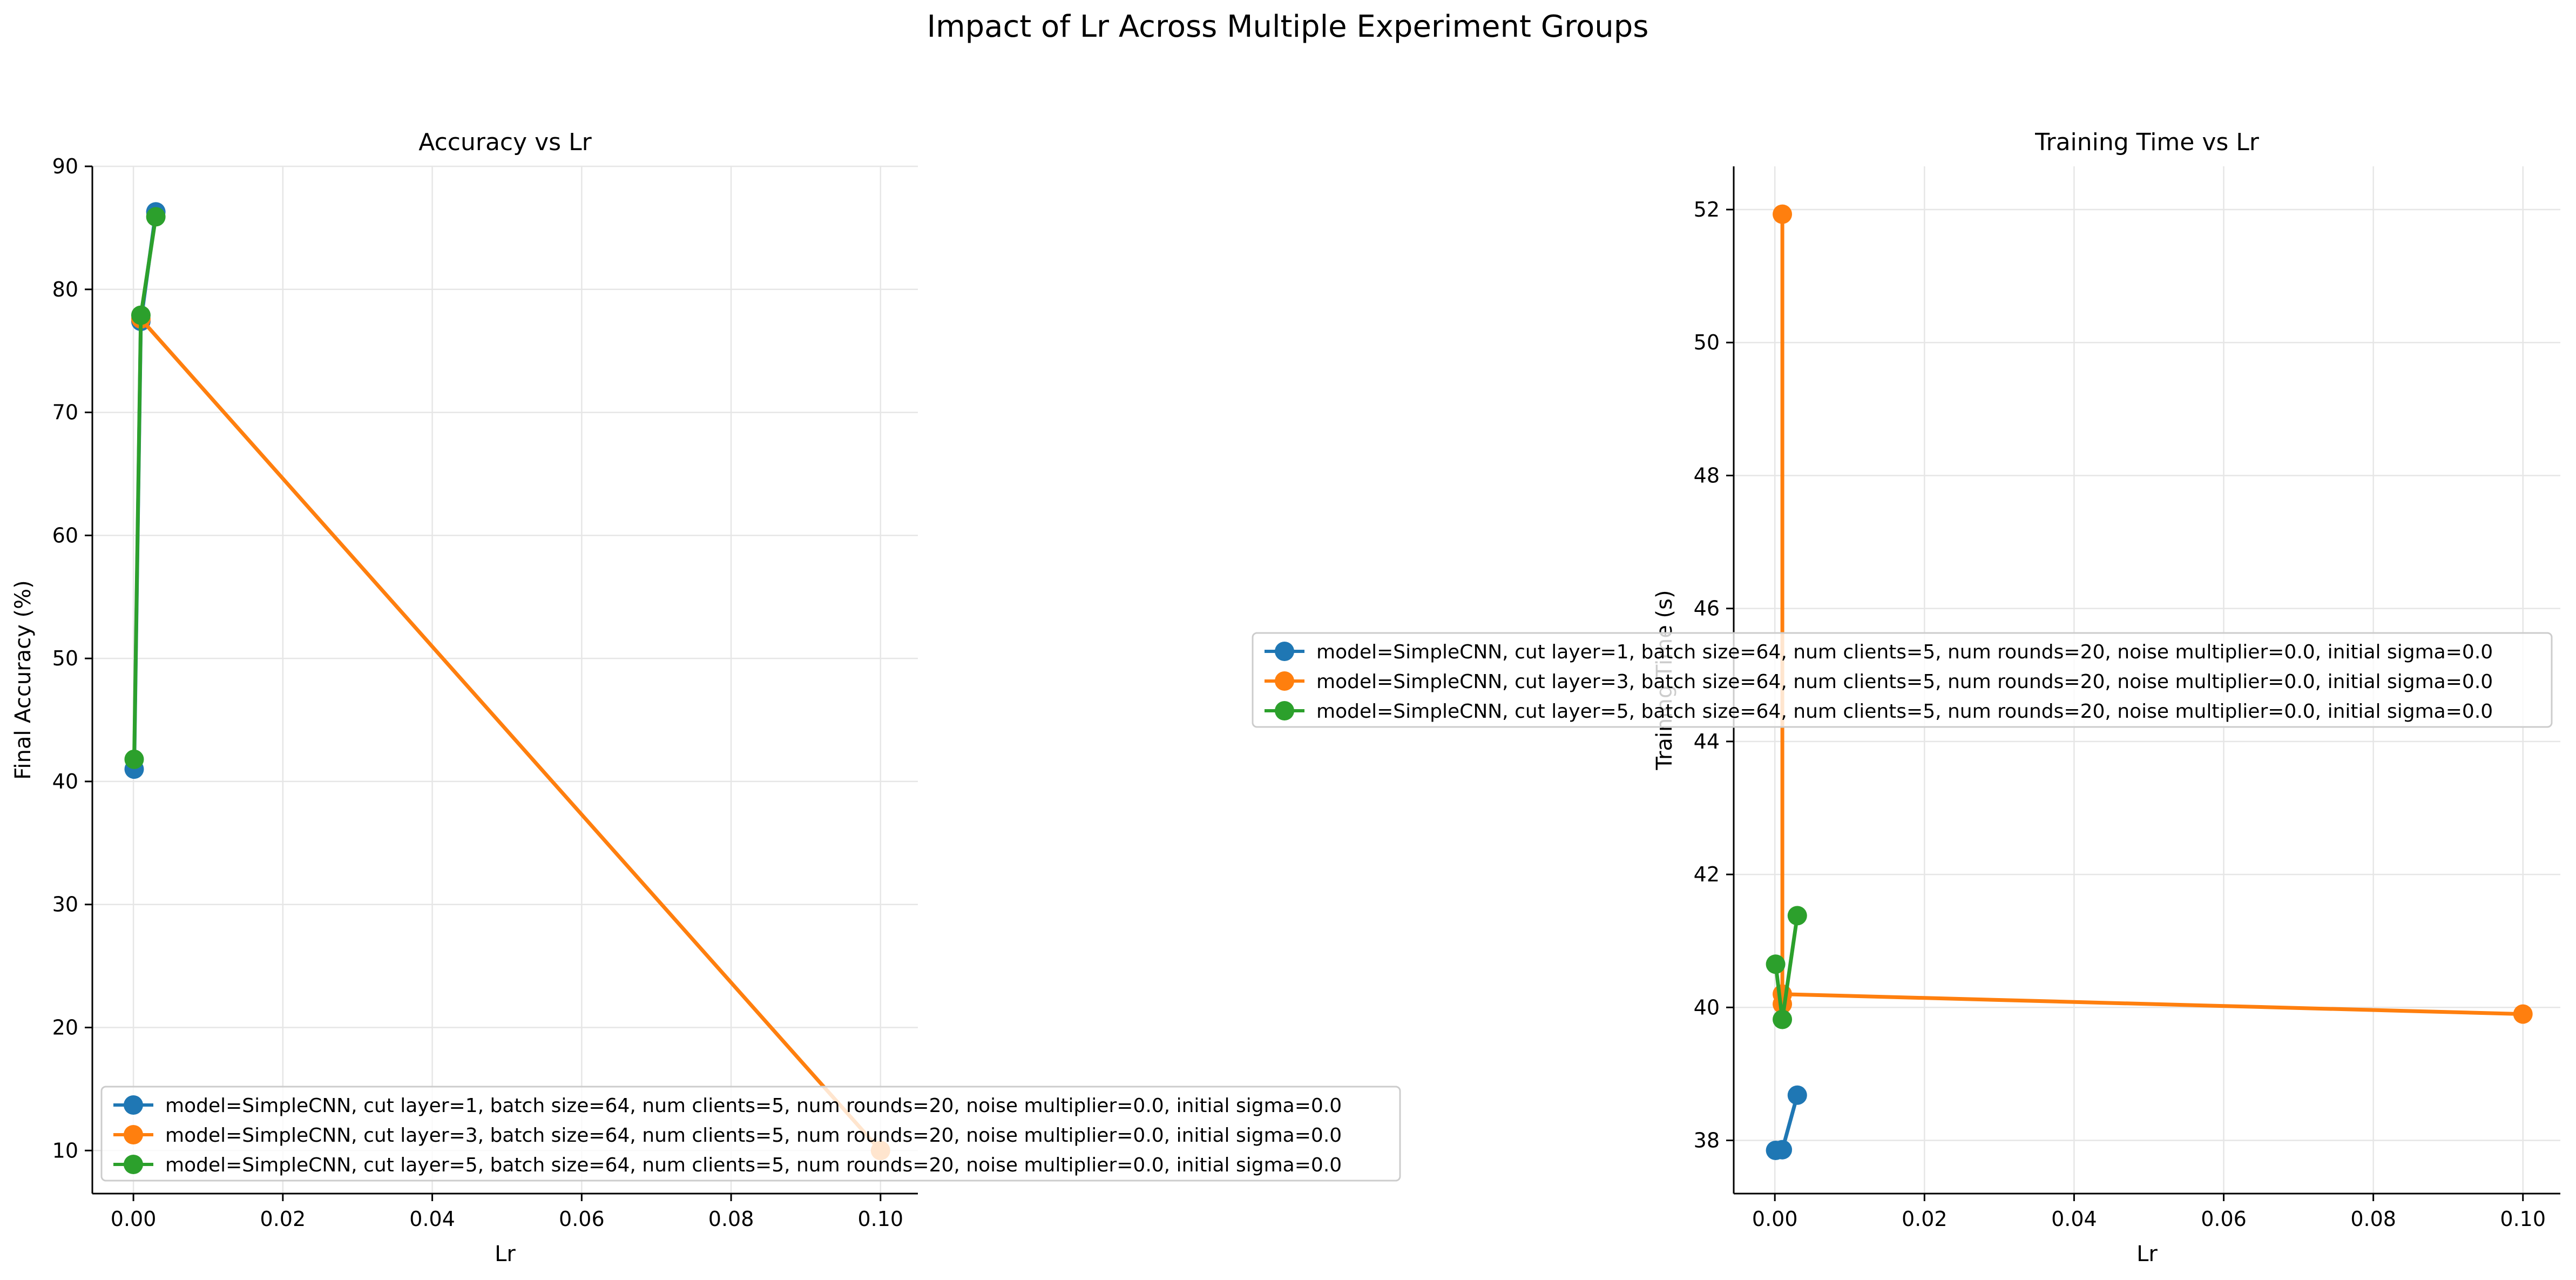 The image size is (2576, 1280). What do you see at coordinates (1707, 209) in the screenshot?
I see `y-tick-label: 52` at bounding box center [1707, 209].